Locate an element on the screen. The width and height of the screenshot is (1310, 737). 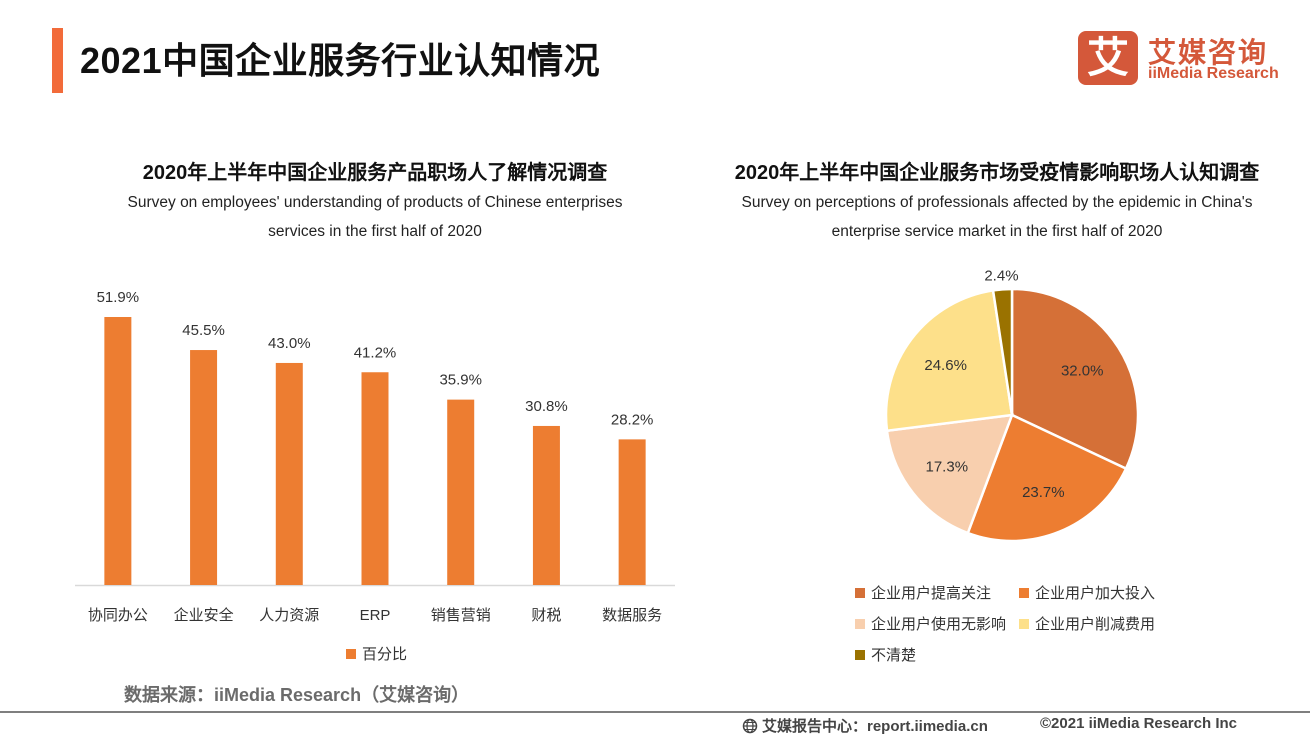
legend-item: 企业用户提高关注 is located at coordinates (923, 592).